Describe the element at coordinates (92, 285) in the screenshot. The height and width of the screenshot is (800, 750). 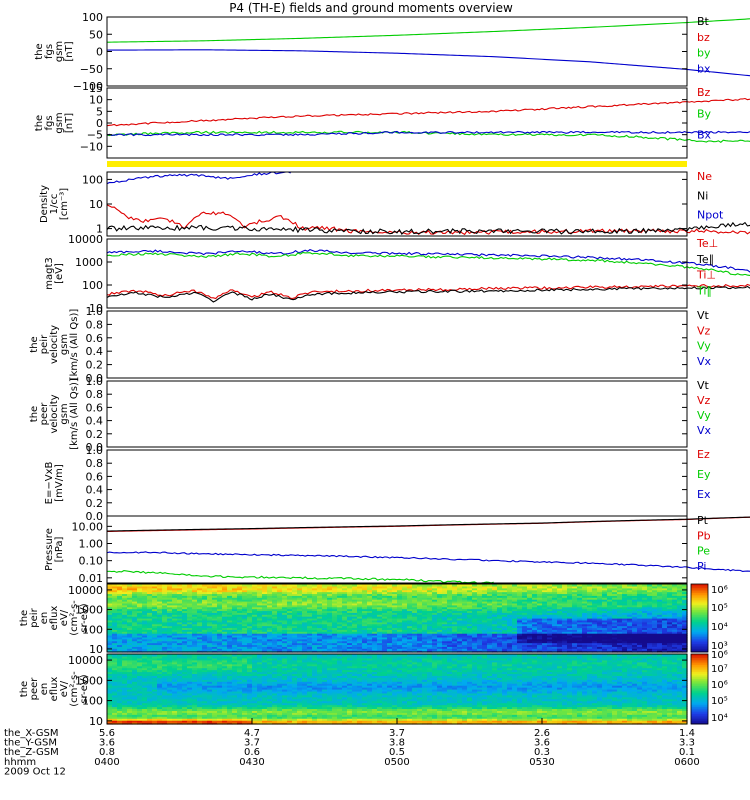
I see `y-tick-label: 100` at that location.